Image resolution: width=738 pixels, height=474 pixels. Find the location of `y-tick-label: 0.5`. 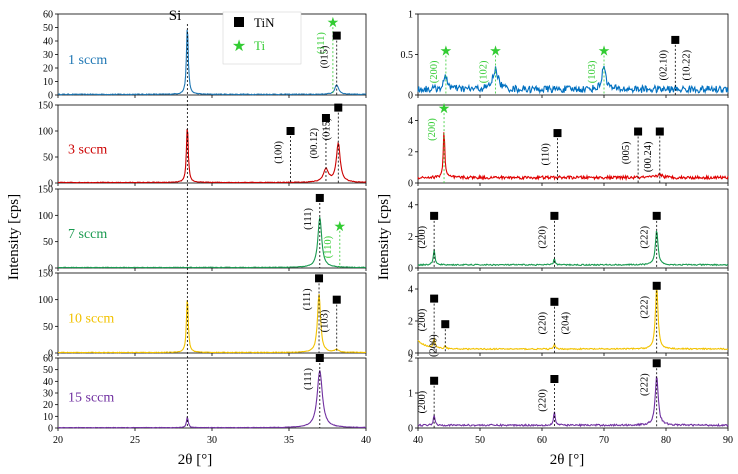

y-tick-label: 0.5 is located at coordinates (407, 55).